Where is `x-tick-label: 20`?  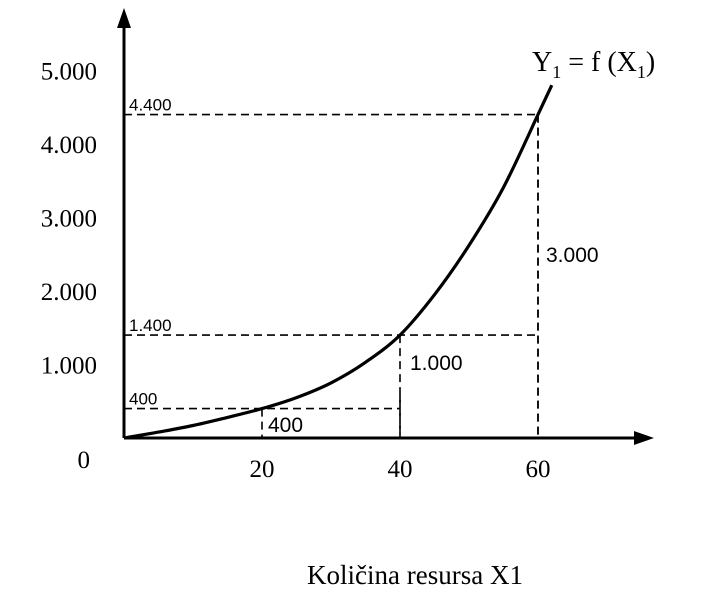 x-tick-label: 20 is located at coordinates (262, 469).